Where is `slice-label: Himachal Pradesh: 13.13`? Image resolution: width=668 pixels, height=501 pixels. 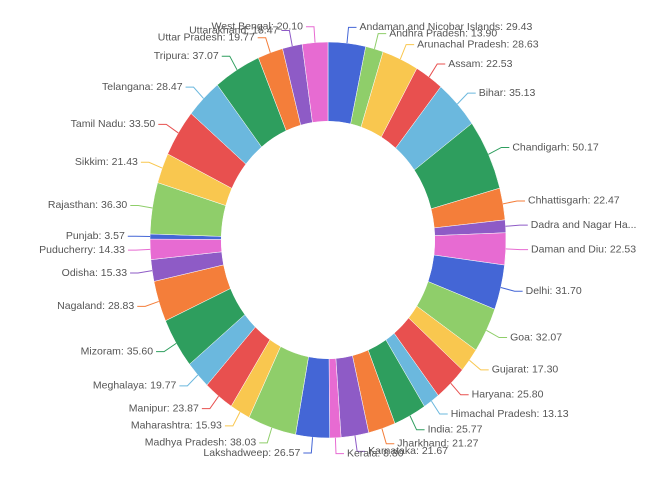 slice-label: Himachal Pradesh: 13.13 is located at coordinates (510, 414).